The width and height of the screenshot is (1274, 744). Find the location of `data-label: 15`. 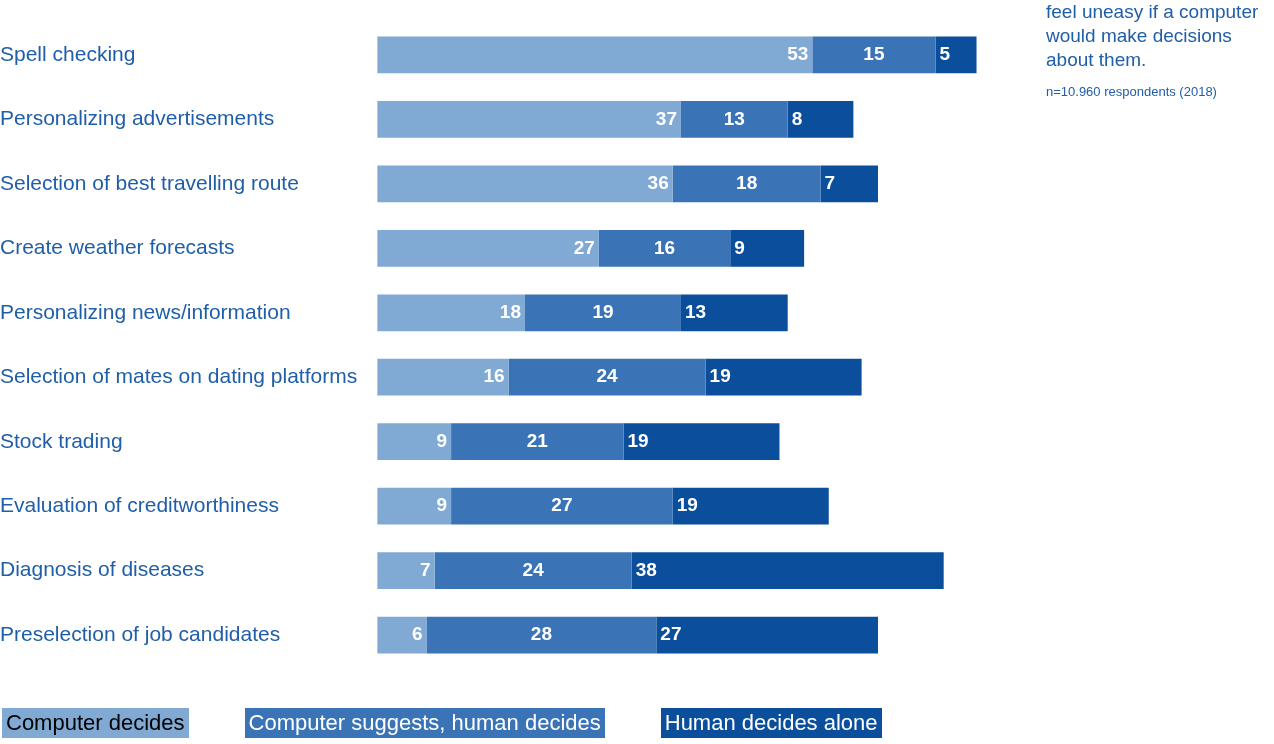

data-label: 15 is located at coordinates (874, 54).